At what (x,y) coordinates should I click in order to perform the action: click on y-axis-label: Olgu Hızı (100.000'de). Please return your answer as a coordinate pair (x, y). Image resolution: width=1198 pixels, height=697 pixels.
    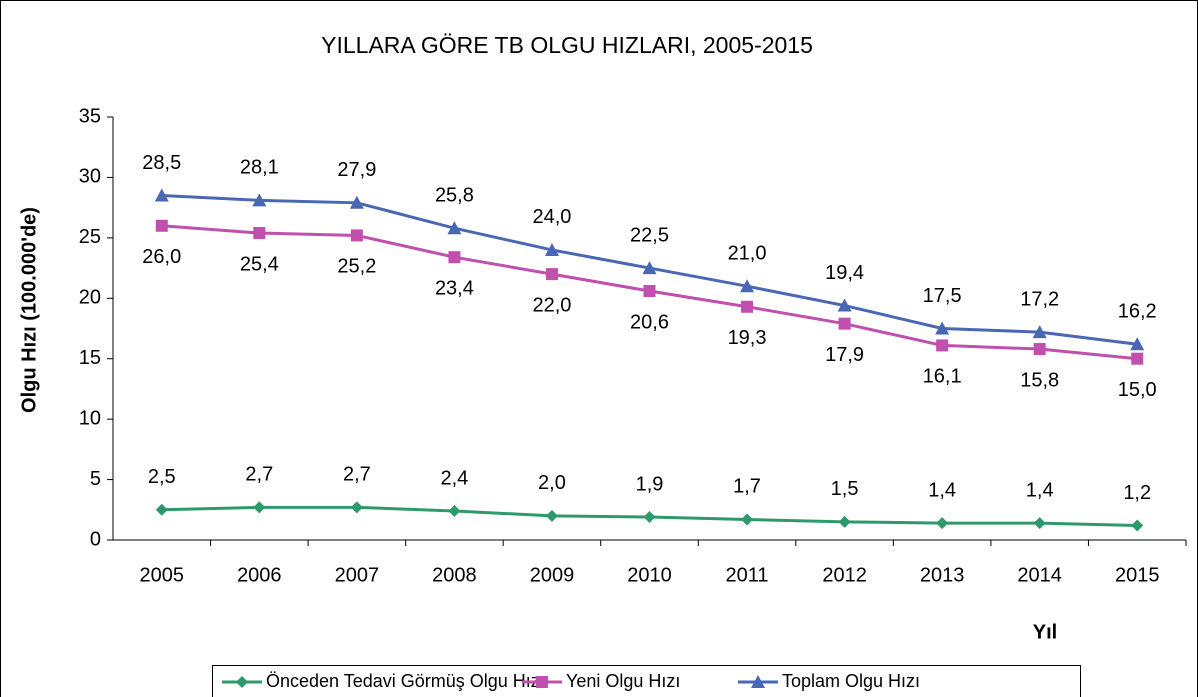
    Looking at the image, I should click on (29, 310).